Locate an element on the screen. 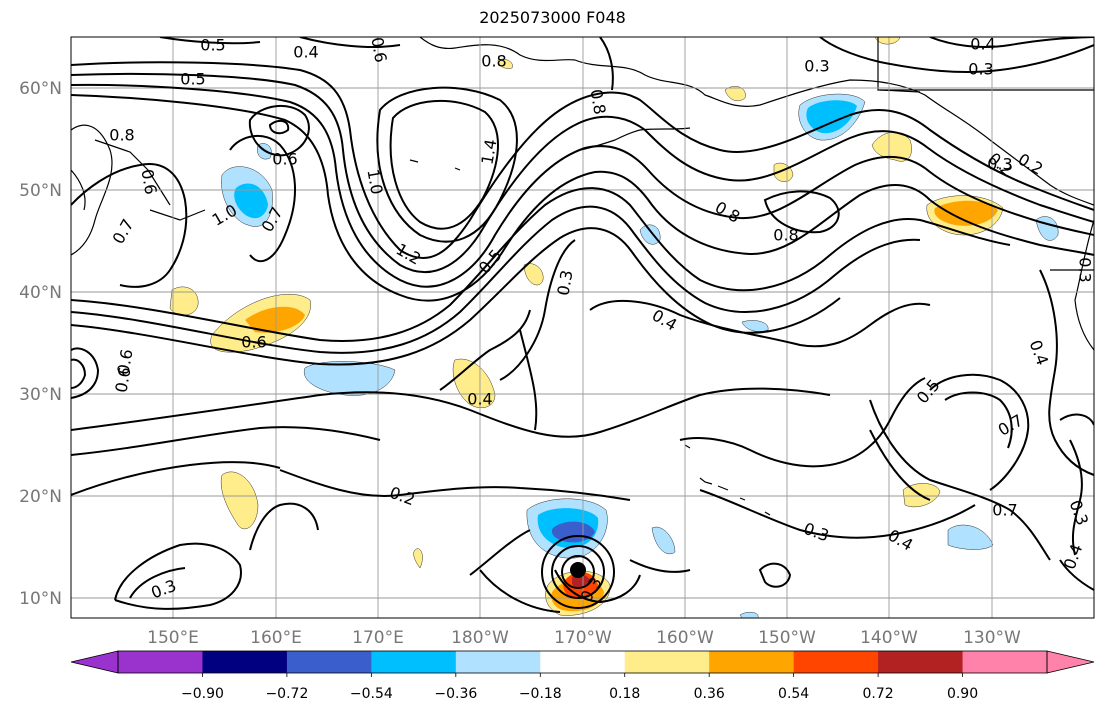  contour-label: 1.0 is located at coordinates (374, 182).